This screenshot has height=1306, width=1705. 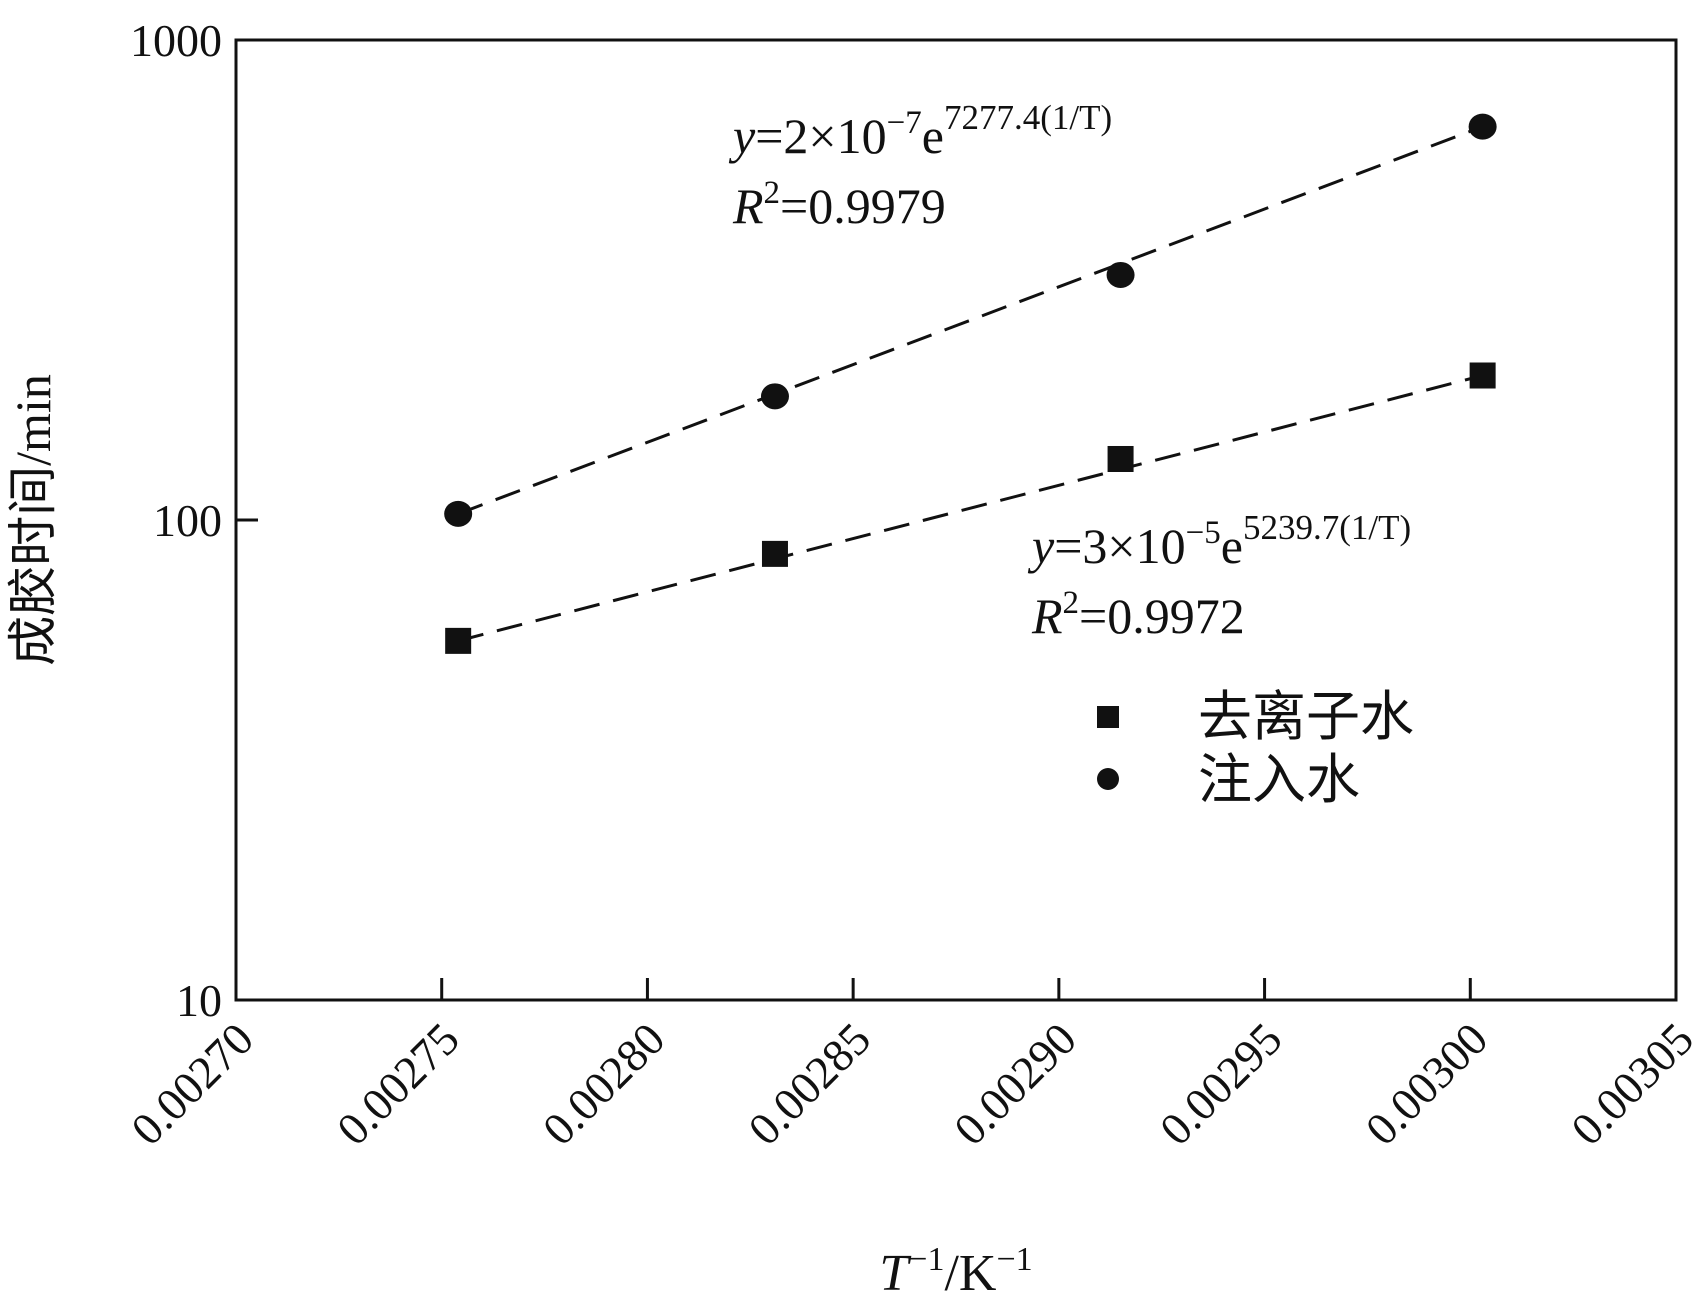 What do you see at coordinates (839, 204) in the screenshot?
I see `r2-circle: R2=0.9979` at bounding box center [839, 204].